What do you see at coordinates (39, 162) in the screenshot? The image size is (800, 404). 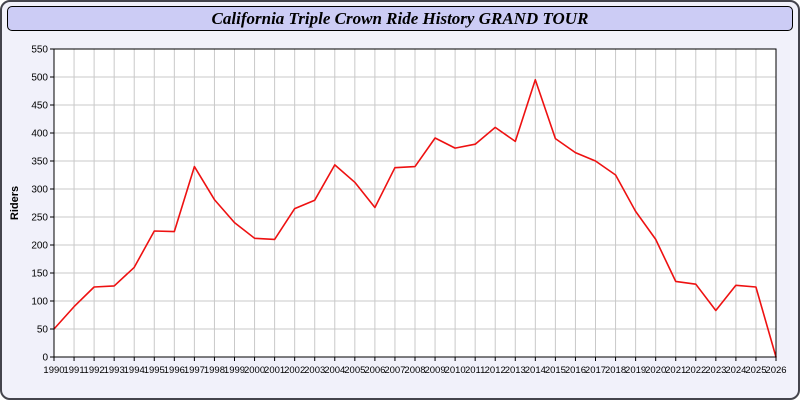 I see `y-tick-label: 350` at bounding box center [39, 162].